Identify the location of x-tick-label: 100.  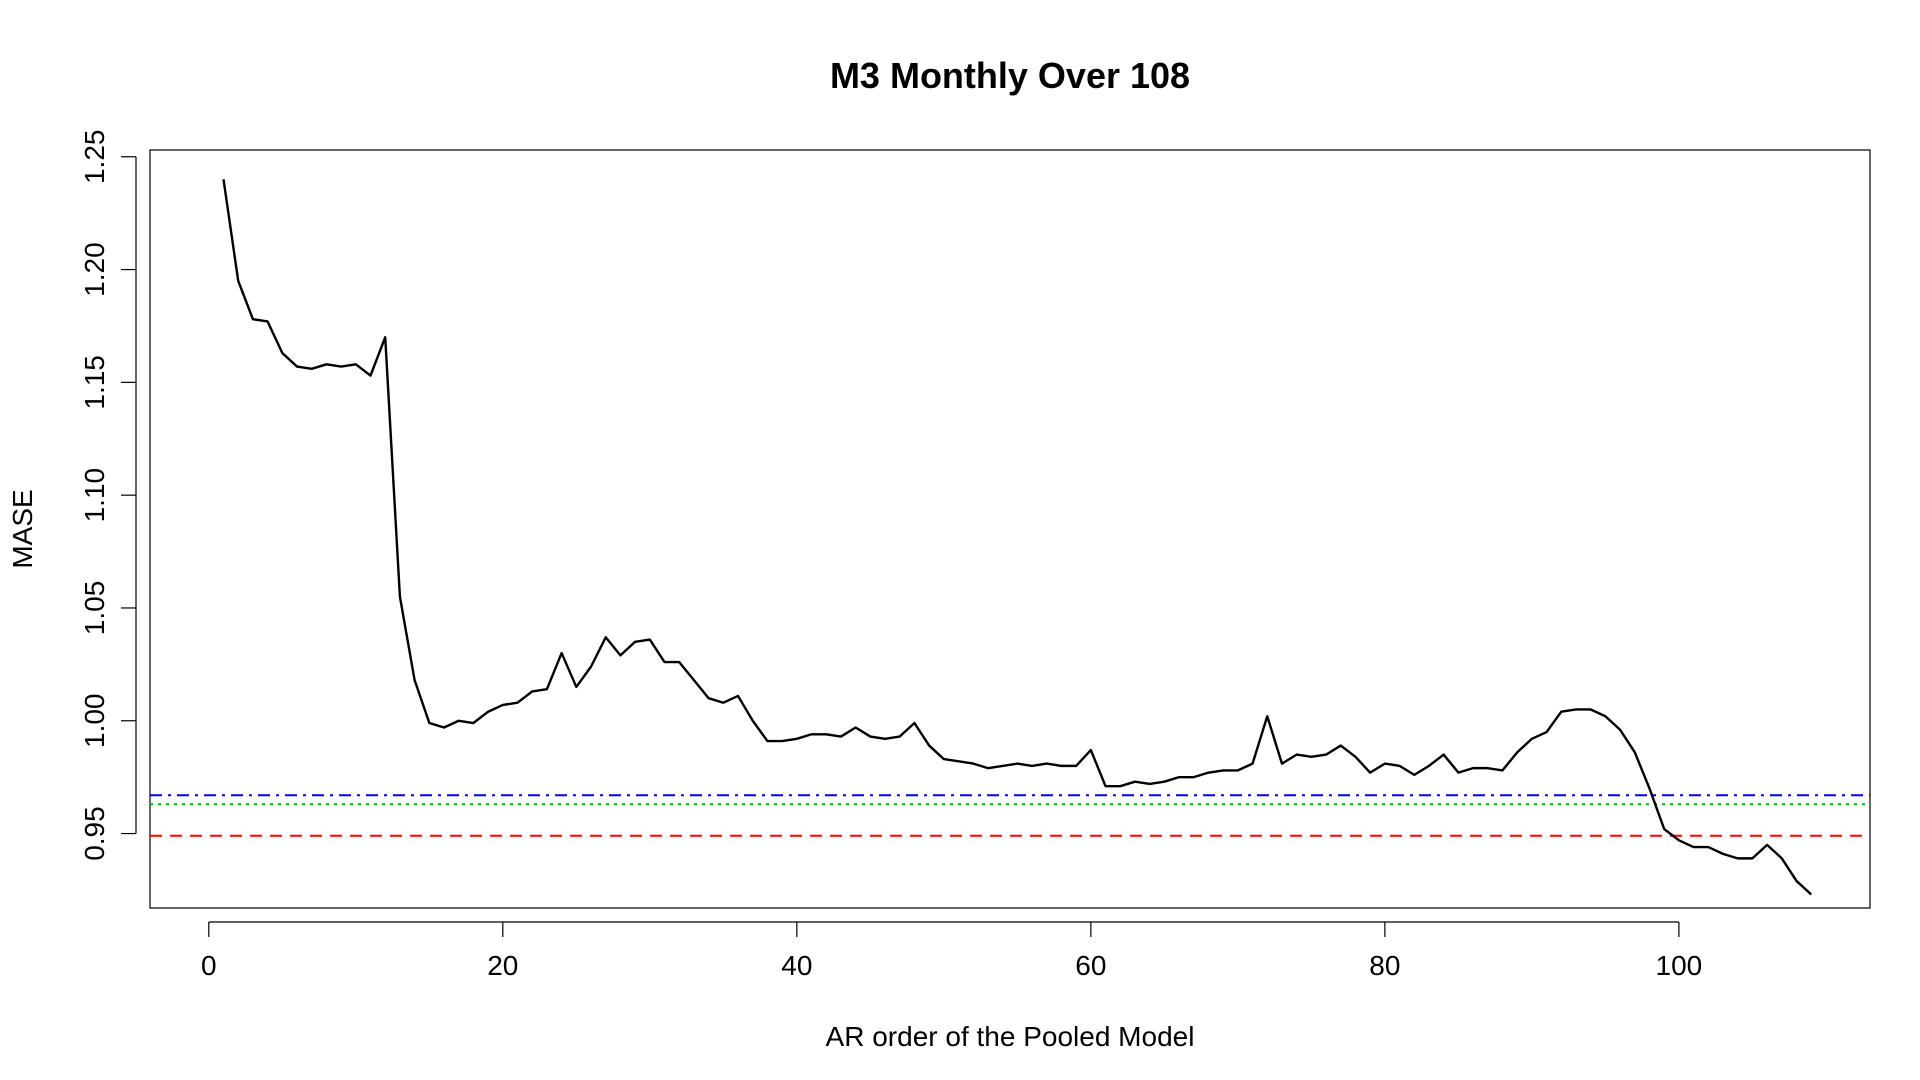
(1679, 965).